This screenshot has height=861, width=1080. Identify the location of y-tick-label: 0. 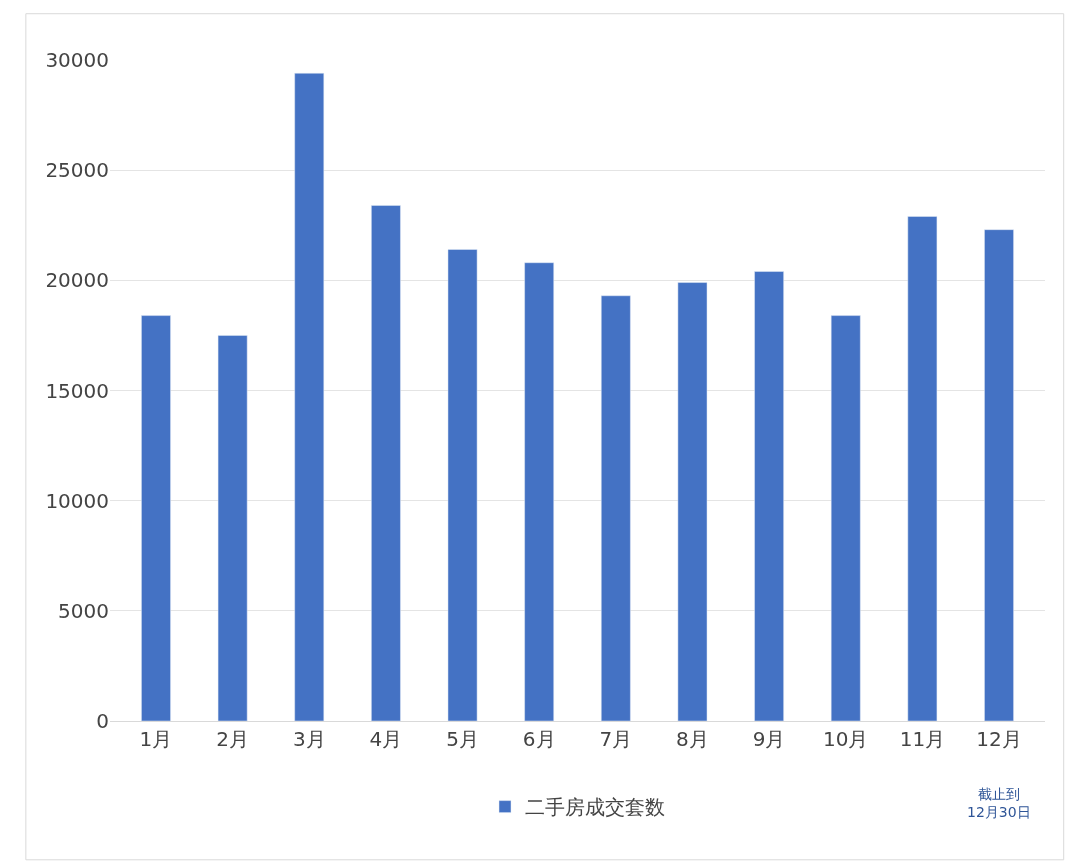
(102, 721).